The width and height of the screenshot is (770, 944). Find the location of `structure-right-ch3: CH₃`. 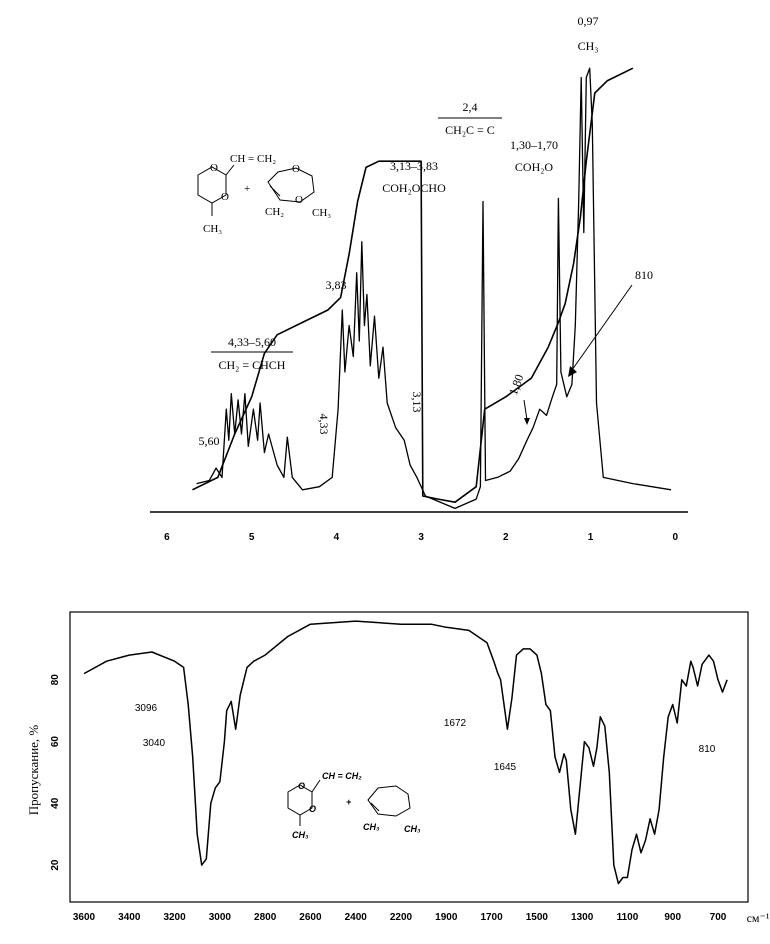

structure-right-ch3: CH₃ is located at coordinates (321, 213).